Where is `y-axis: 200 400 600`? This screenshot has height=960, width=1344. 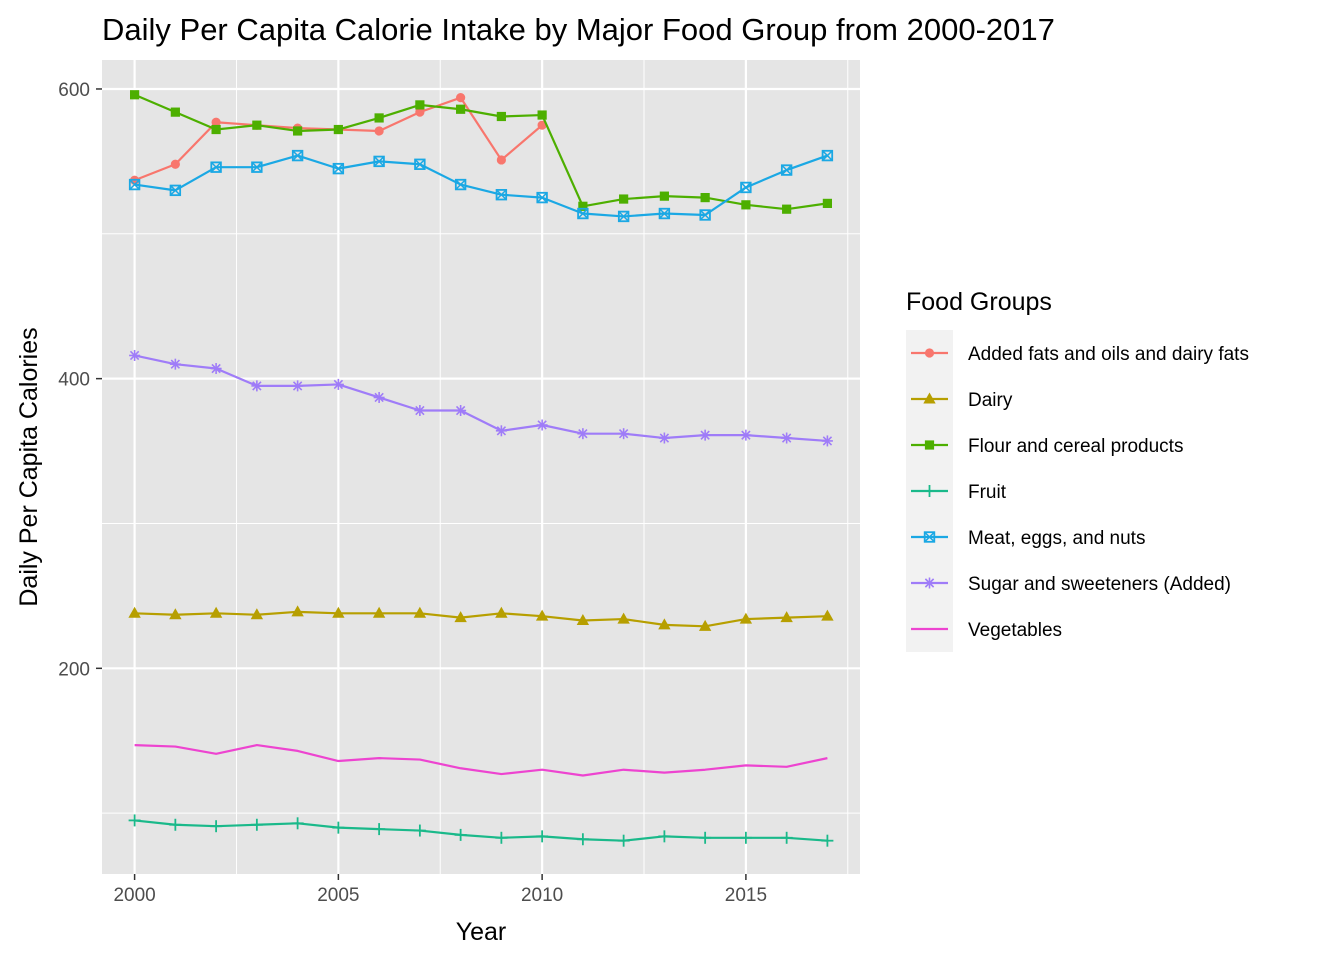 y-axis: 200 400 600 is located at coordinates (80, 380).